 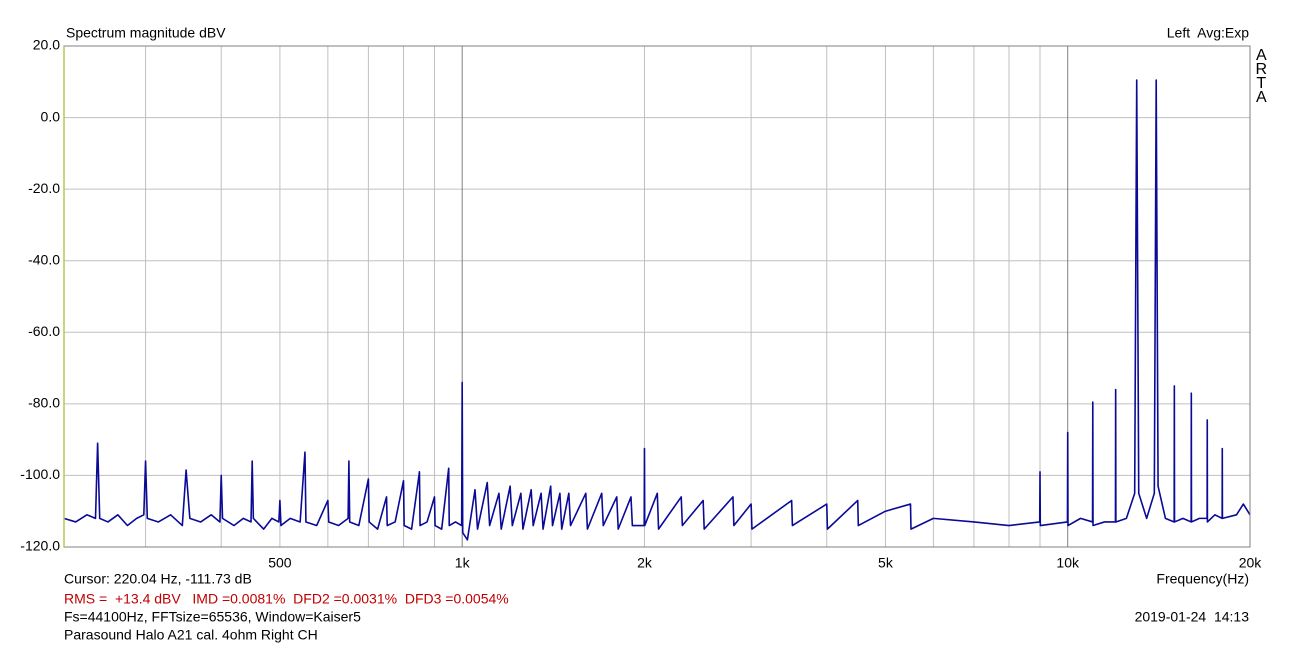 What do you see at coordinates (146, 33) in the screenshot?
I see `chart-title: Spectrum magnitude dBV` at bounding box center [146, 33].